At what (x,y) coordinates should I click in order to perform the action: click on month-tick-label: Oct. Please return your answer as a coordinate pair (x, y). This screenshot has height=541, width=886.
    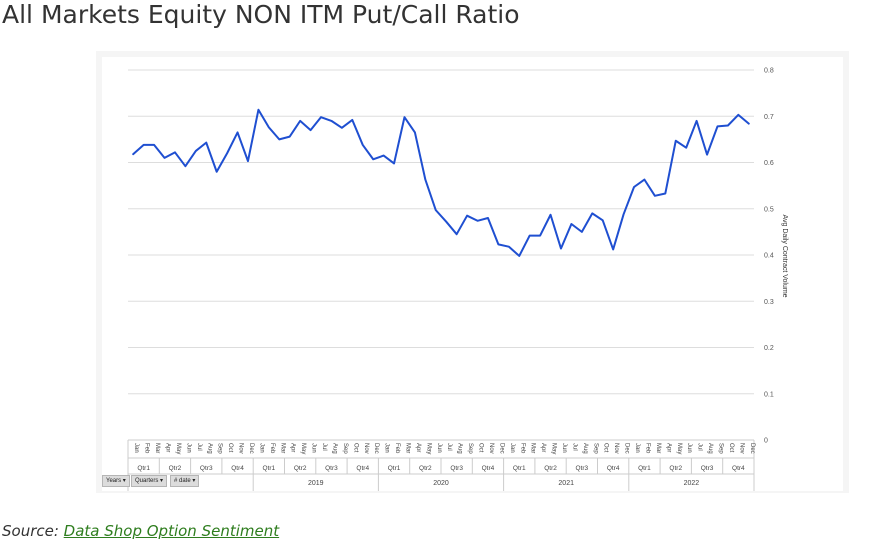
    Looking at the image, I should click on (481, 448).